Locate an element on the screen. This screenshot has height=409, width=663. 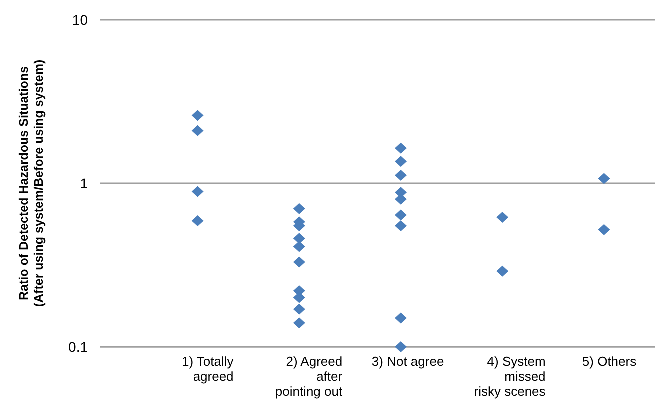
y-tick-label: 10 is located at coordinates (80, 20).